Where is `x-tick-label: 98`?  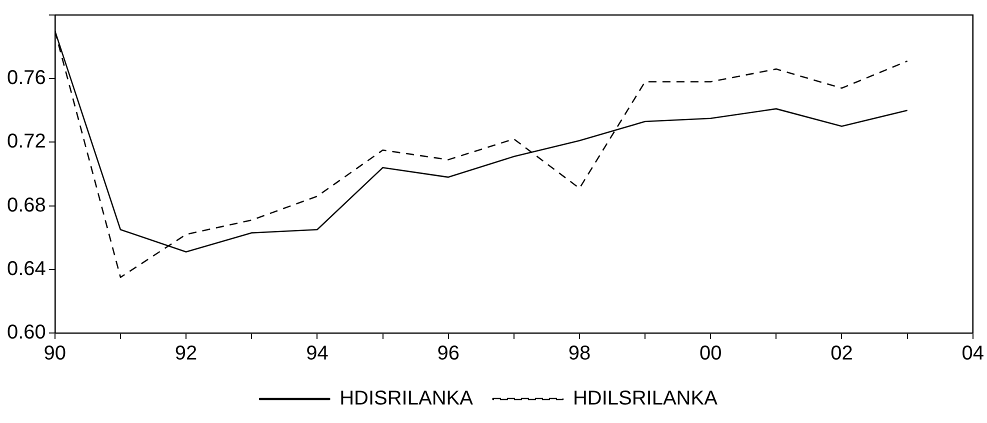
x-tick-label: 98 is located at coordinates (579, 353).